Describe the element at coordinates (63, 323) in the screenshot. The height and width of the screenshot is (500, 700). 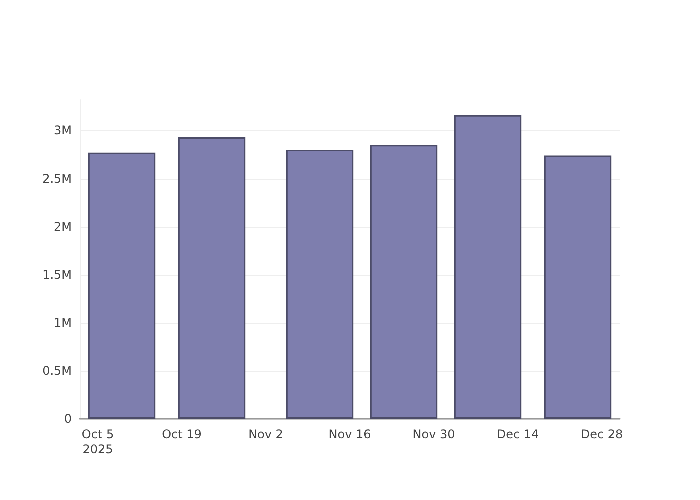
I see `y-tick-label: 1M` at that location.